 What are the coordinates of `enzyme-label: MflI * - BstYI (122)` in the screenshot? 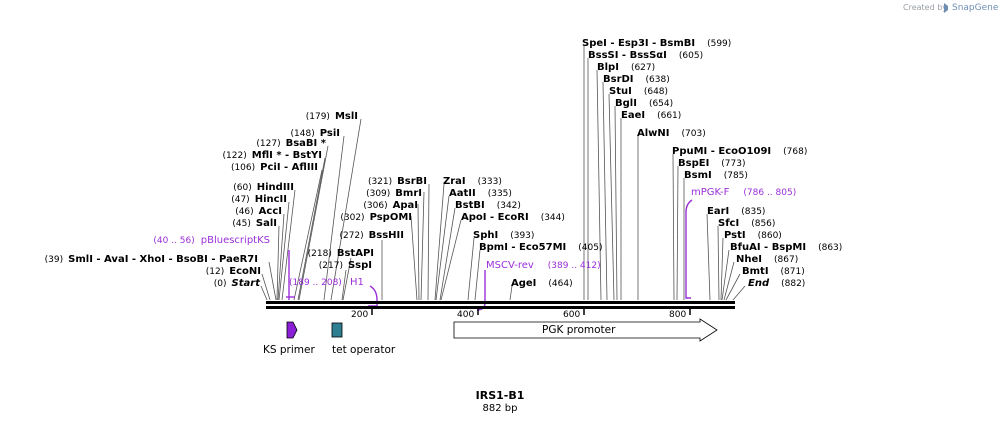 It's located at (272, 155).